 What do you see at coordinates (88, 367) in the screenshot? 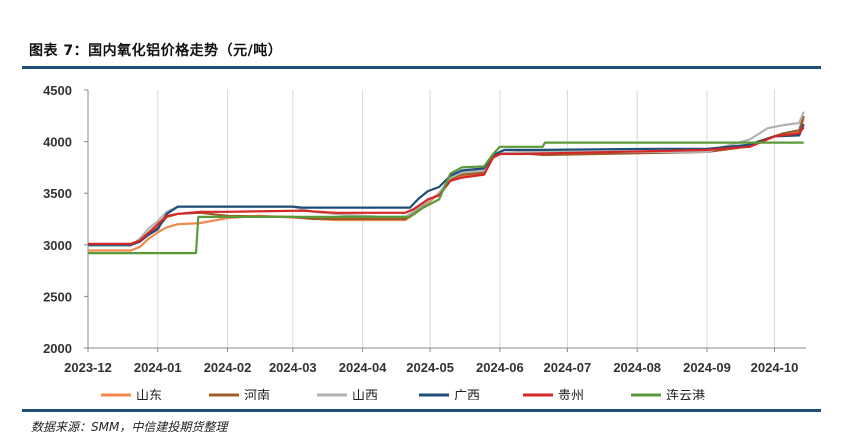
I see `x-tick-label: 2023-12` at bounding box center [88, 367].